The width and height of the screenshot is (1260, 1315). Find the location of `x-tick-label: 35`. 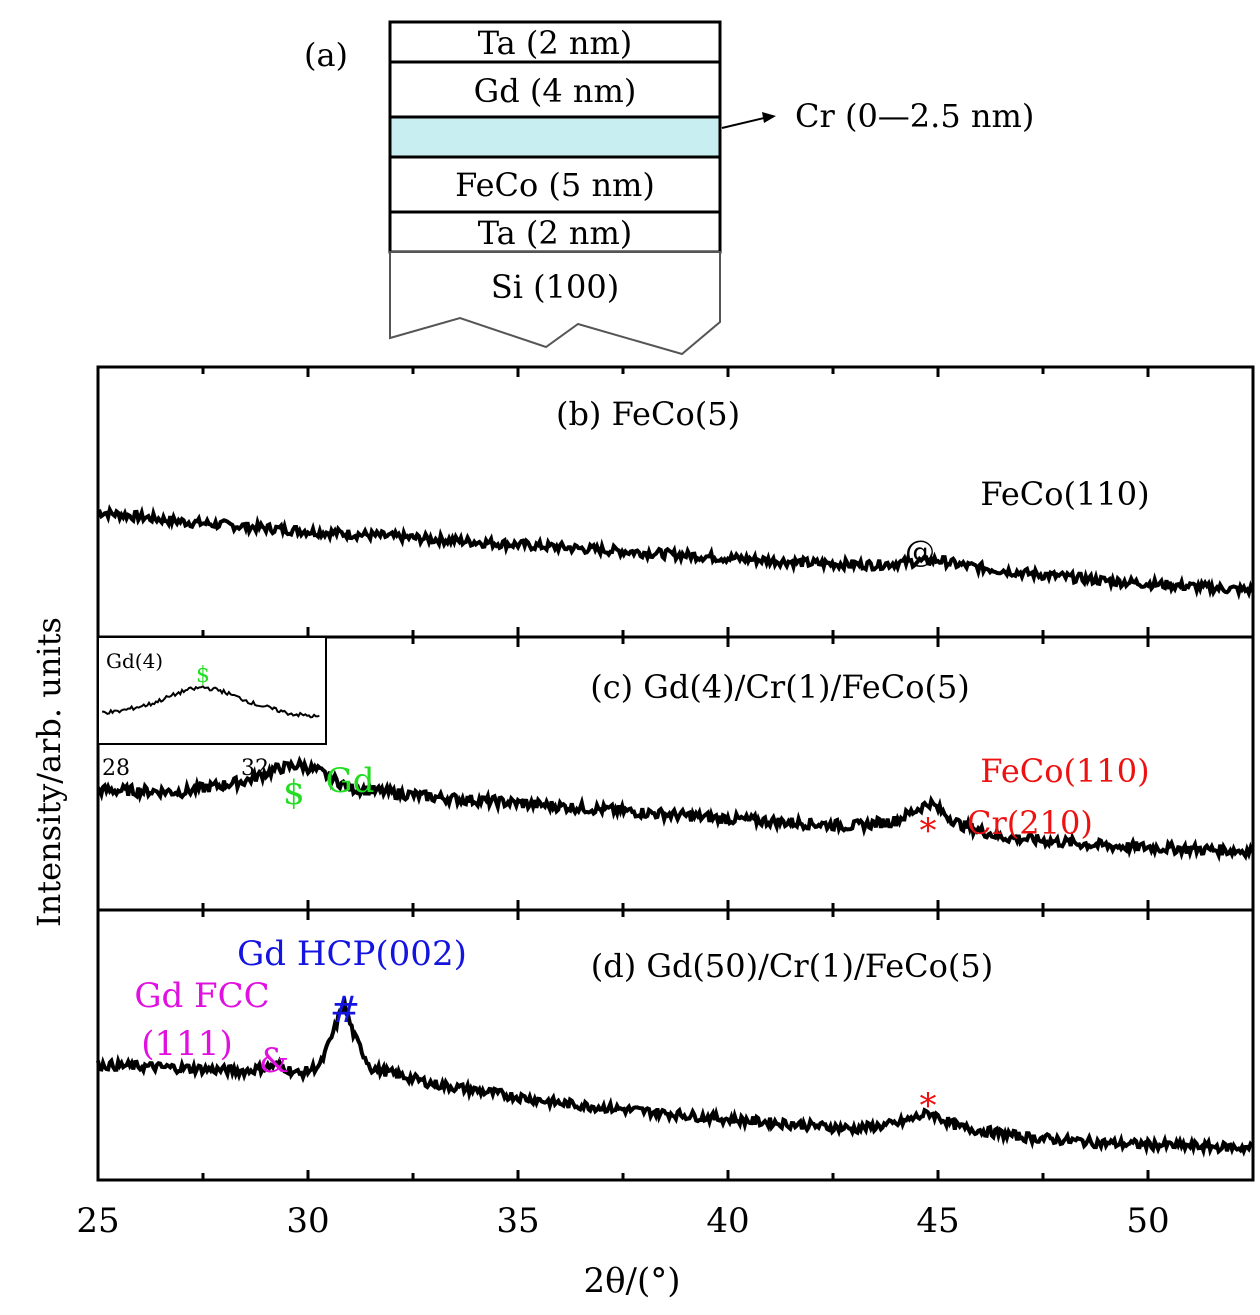

x-tick-label: 35 is located at coordinates (517, 1221).